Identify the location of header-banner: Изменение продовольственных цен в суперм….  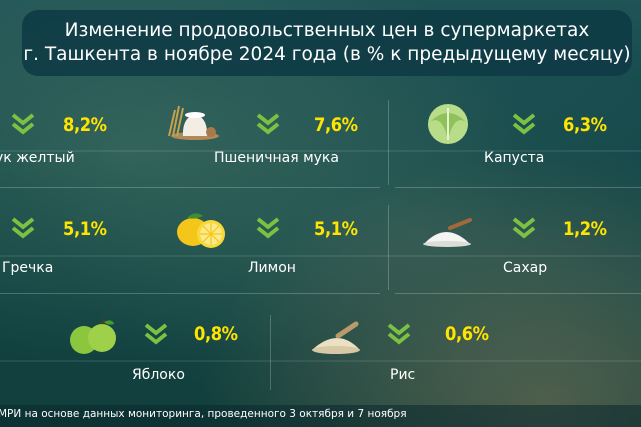
(327, 43).